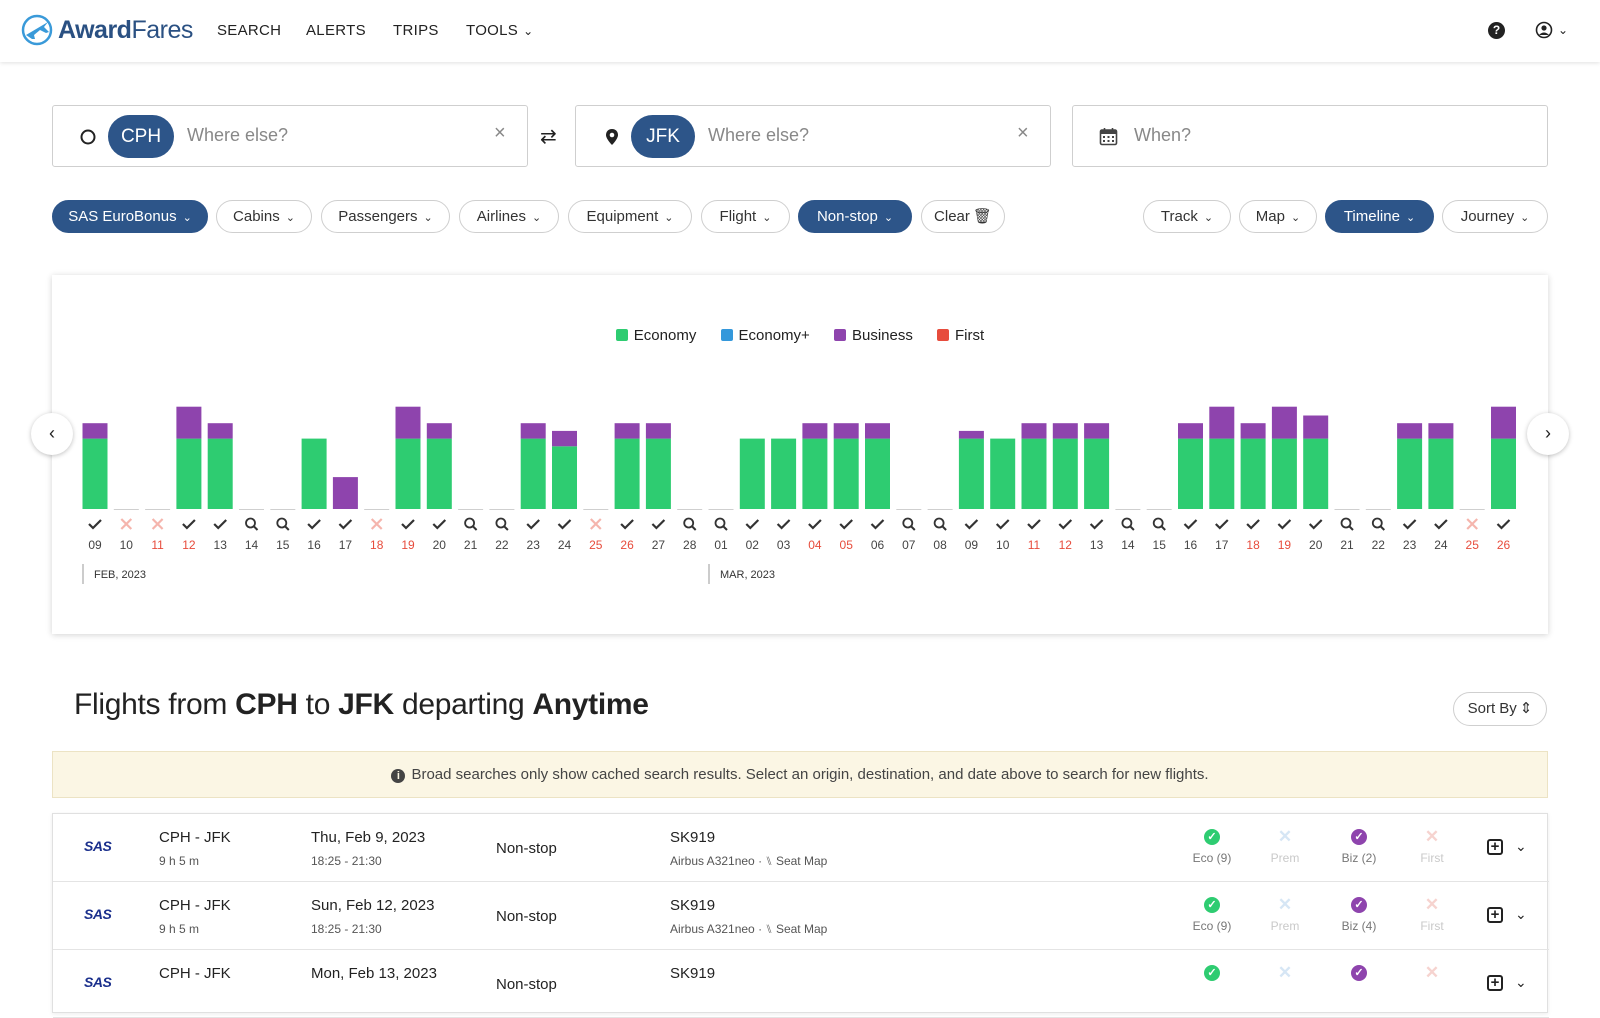 The height and width of the screenshot is (1018, 1600). Describe the element at coordinates (290, 136) in the screenshot. I see `origin-field: CPH Where else? ×` at that location.